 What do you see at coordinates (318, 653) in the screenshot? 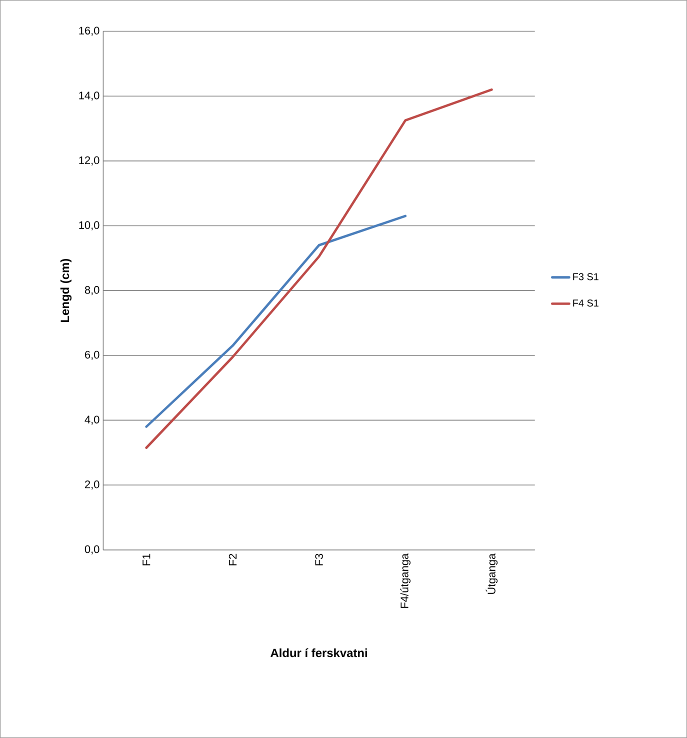
I see `x-axis-title: Aldur í ferskvatni` at bounding box center [318, 653].